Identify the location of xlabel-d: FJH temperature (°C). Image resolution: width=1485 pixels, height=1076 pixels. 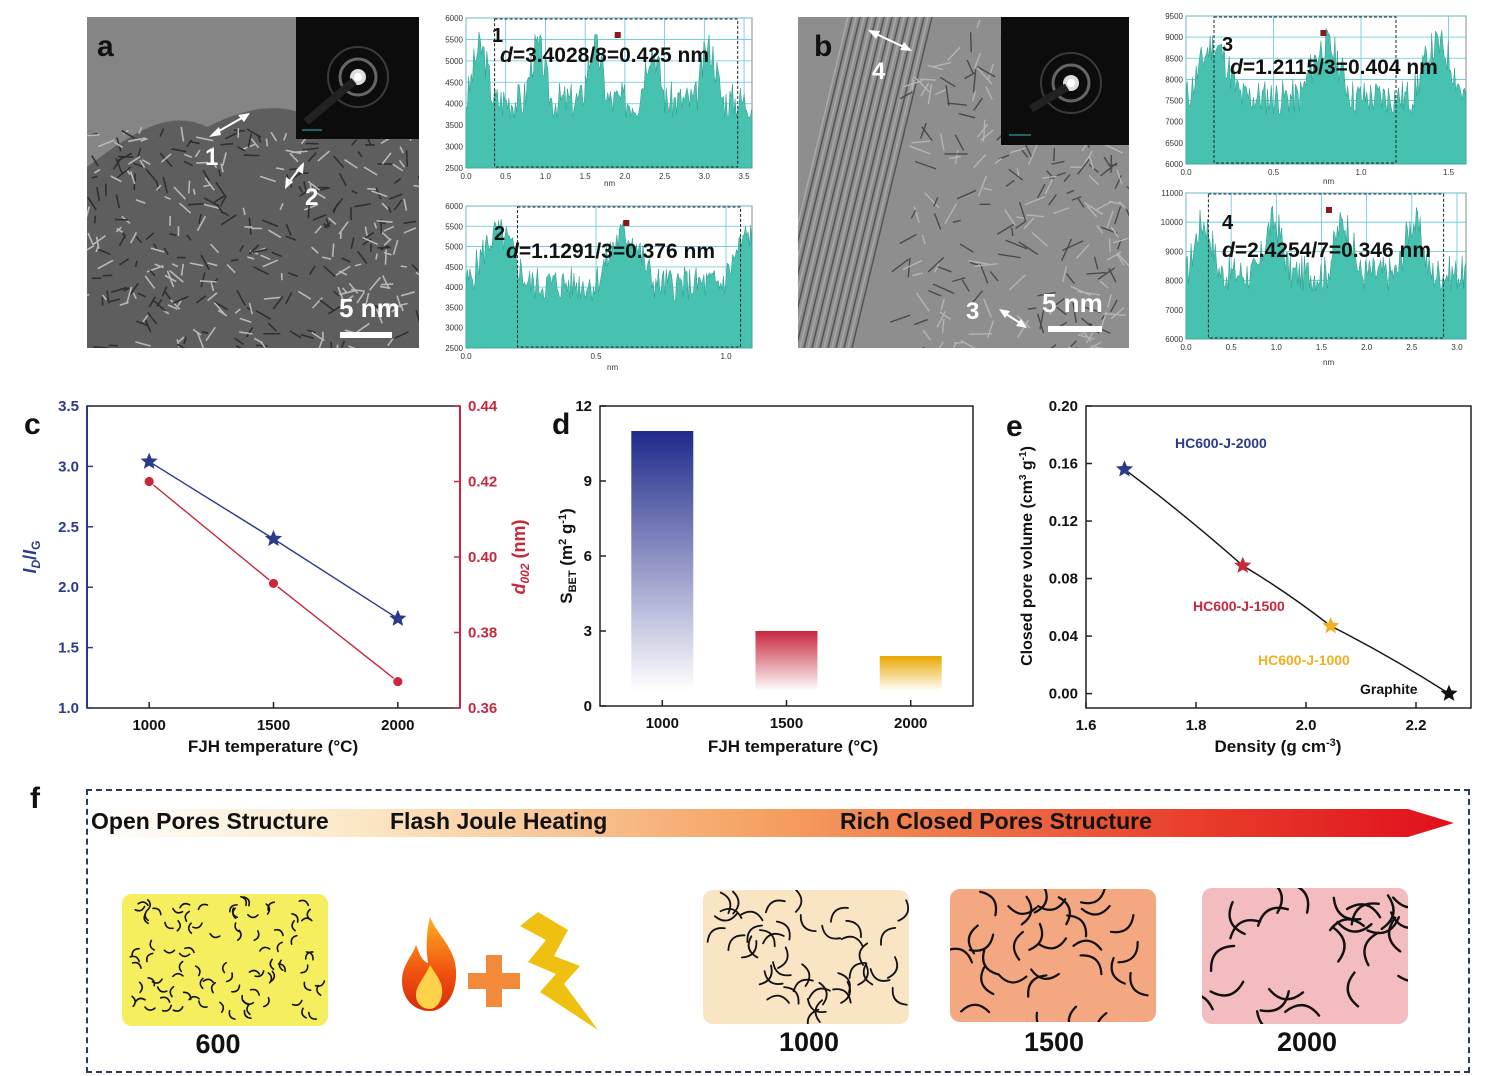
(793, 746).